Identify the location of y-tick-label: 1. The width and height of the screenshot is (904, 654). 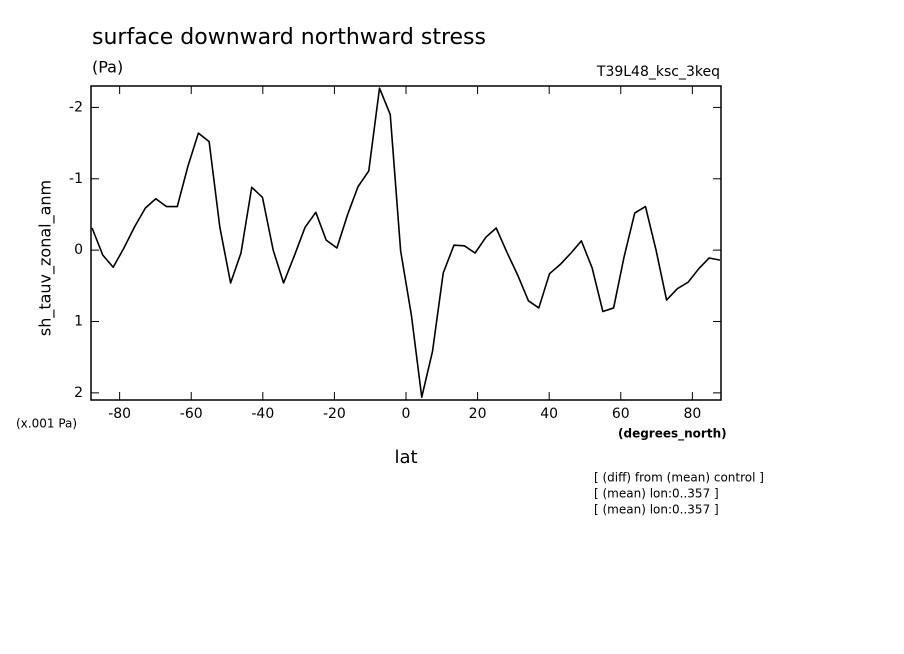
(78, 322).